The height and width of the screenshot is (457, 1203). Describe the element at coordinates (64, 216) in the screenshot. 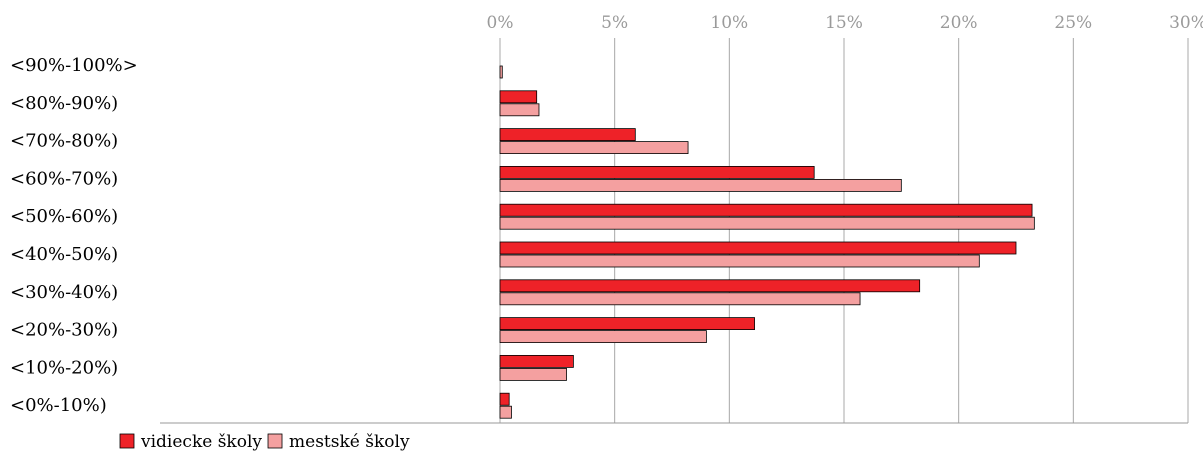

I see `category-label: <50%-60%)` at that location.